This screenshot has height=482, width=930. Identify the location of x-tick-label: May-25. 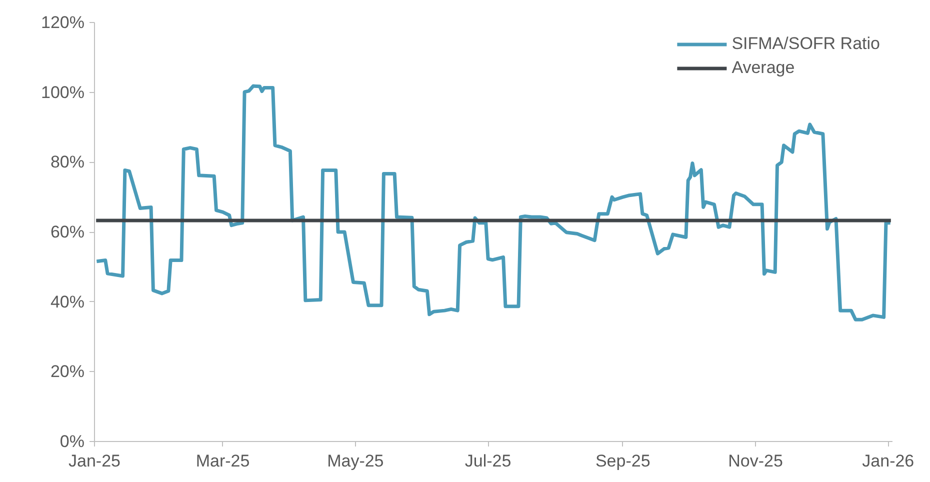
(355, 461).